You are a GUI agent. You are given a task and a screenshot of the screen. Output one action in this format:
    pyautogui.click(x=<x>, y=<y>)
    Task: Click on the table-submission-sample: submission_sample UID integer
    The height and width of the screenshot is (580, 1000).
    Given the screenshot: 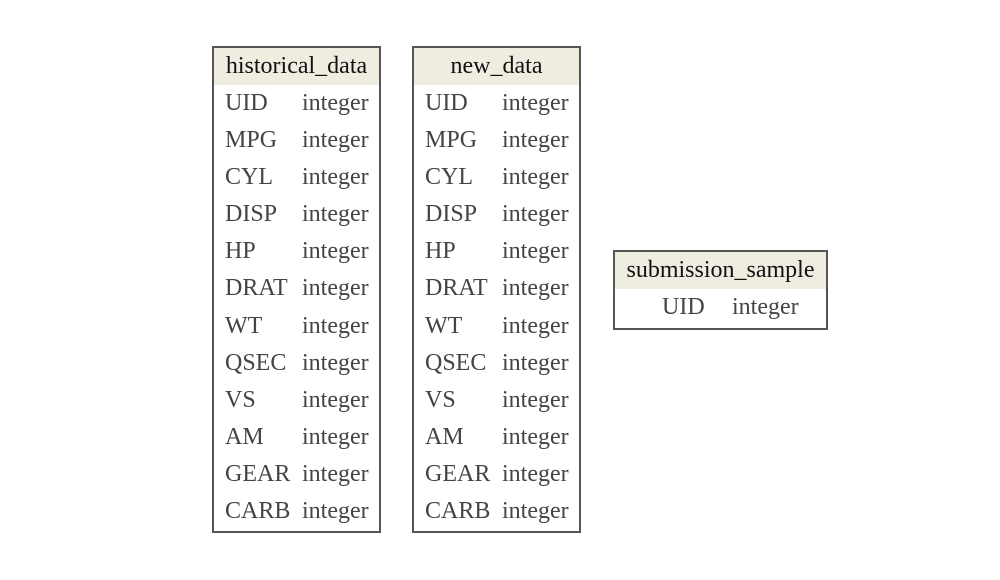 What is the action you would take?
    pyautogui.click(x=720, y=290)
    